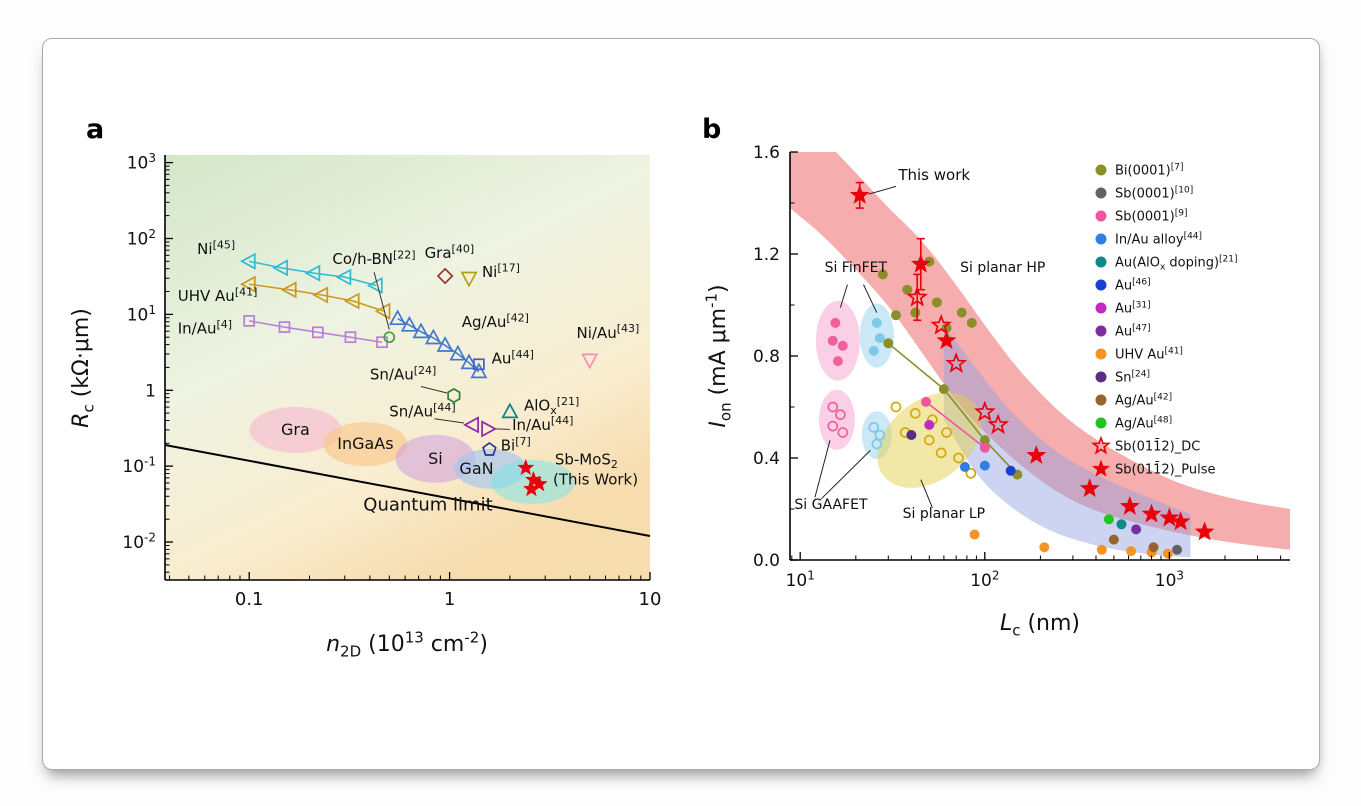 Image resolution: width=1361 pixels, height=806 pixels. Describe the element at coordinates (501, 271) in the screenshot. I see `series-label: Ni[17]` at that location.